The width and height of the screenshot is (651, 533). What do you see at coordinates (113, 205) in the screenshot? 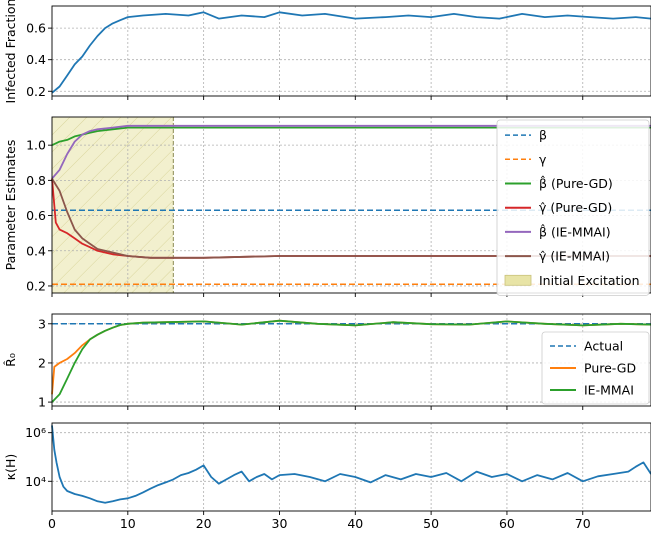
I see `initial-excitation-hatch` at bounding box center [113, 205].